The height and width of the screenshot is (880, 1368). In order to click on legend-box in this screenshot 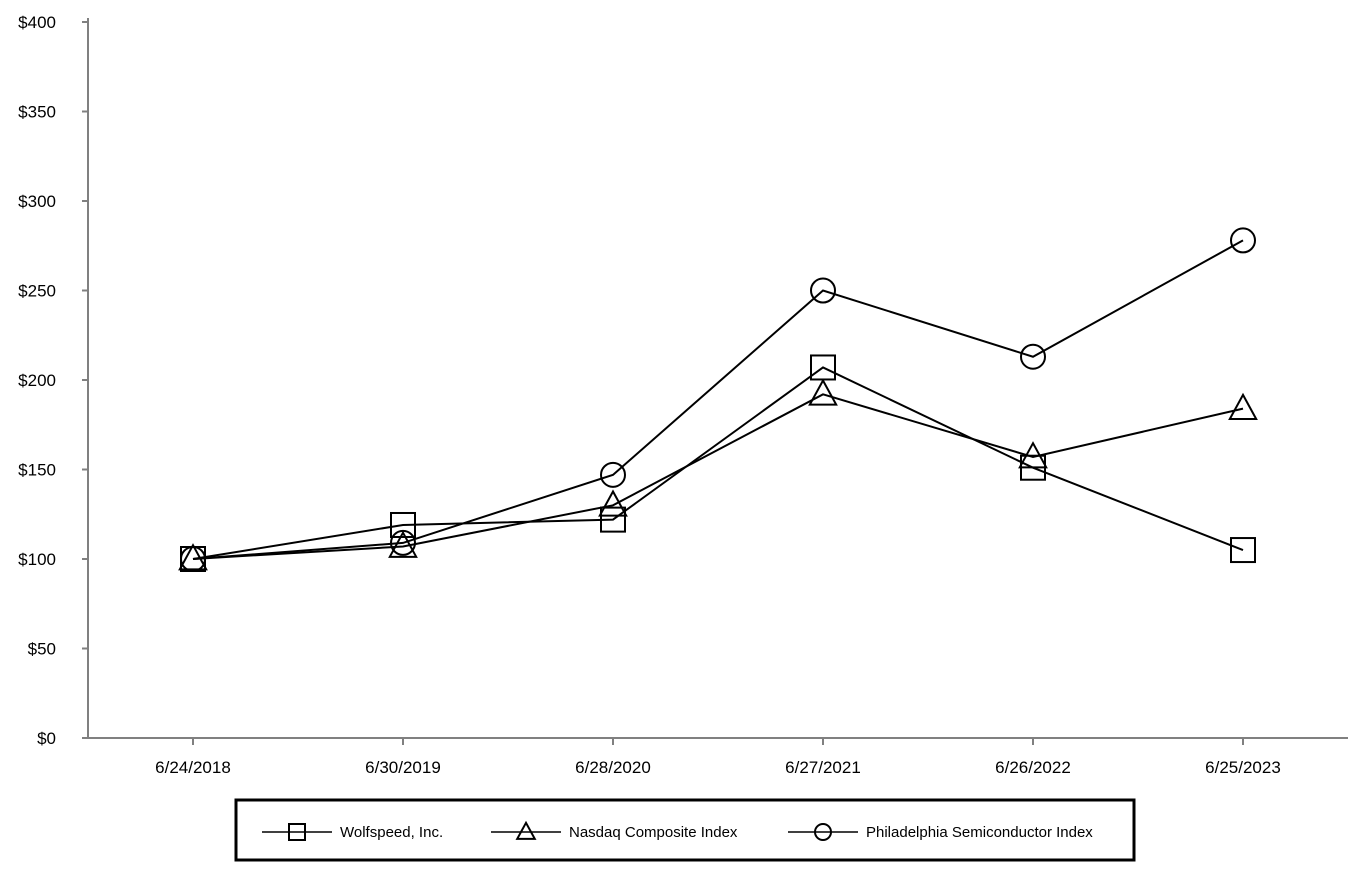, I will do `click(685, 830)`.